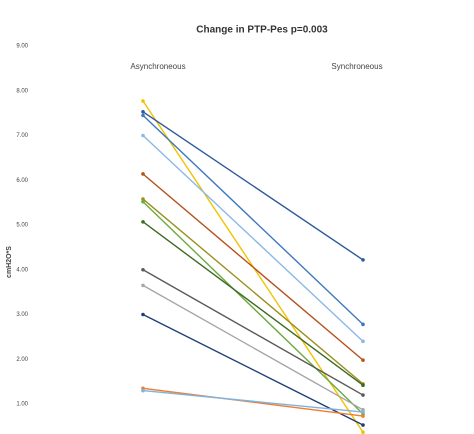 This screenshot has width=474, height=434. I want to click on y-tick-label: 4.00, so click(22, 270).